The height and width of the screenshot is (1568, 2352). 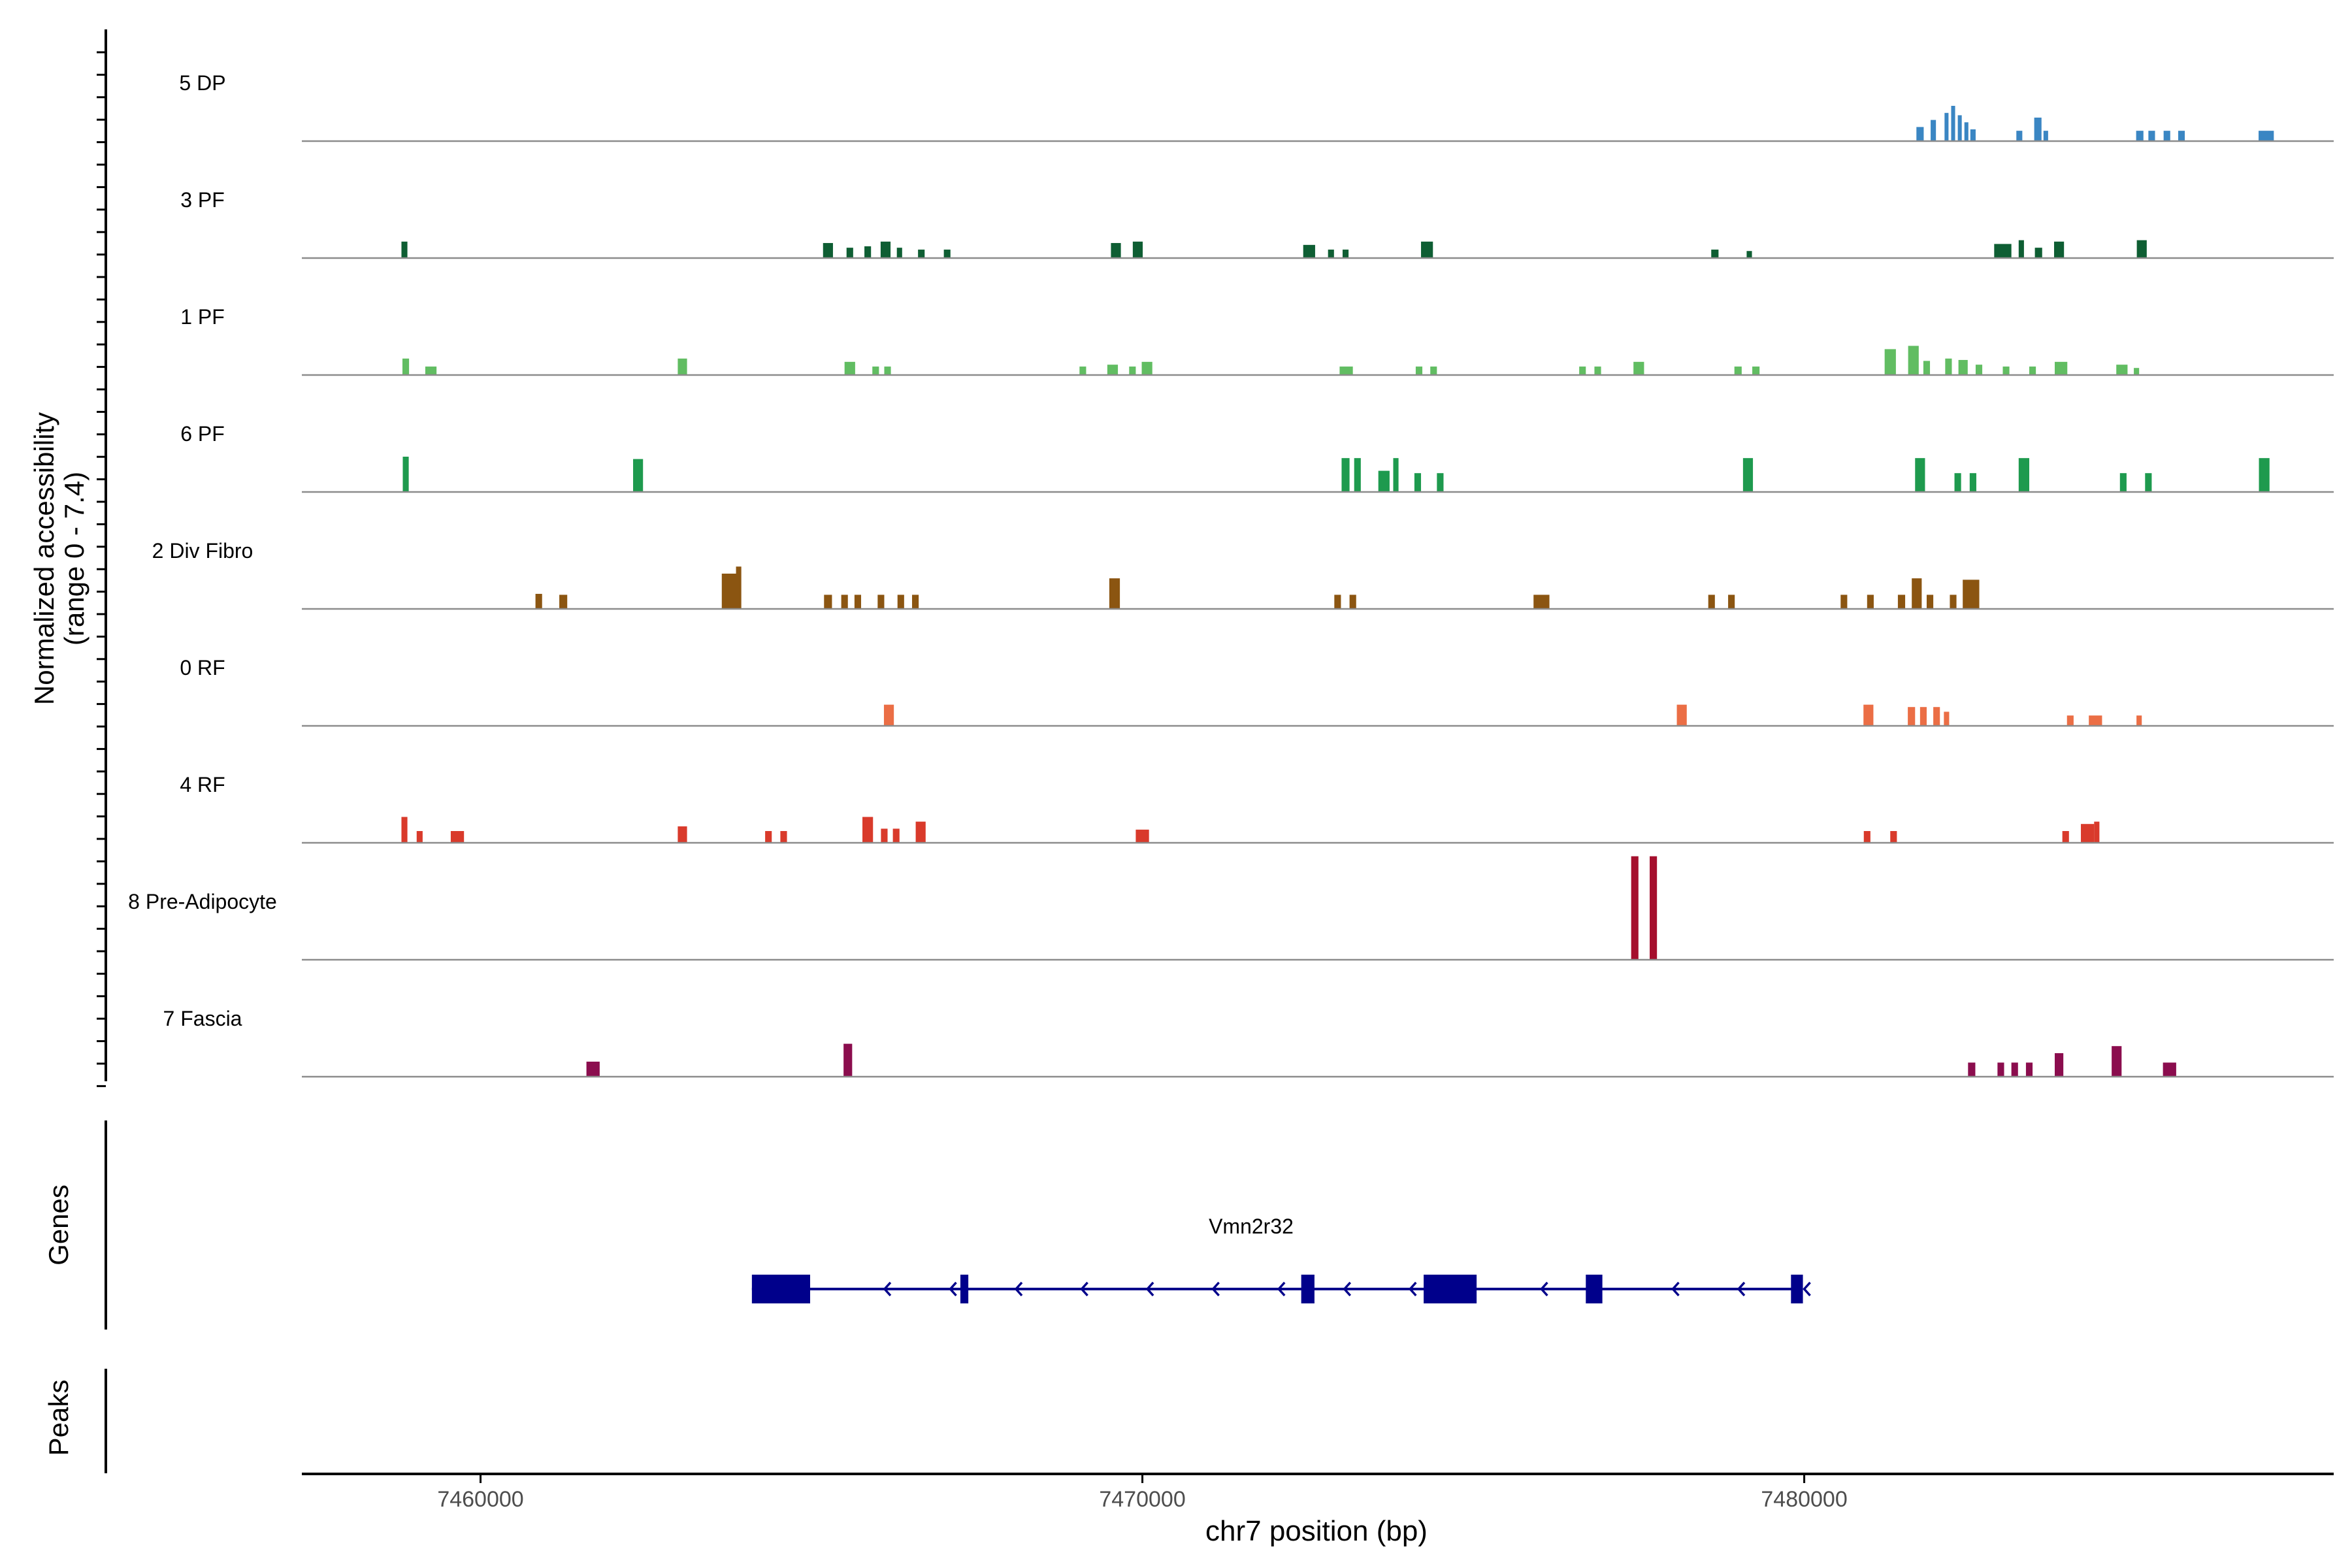 I want to click on track: 6 PF, so click(x=1257, y=457).